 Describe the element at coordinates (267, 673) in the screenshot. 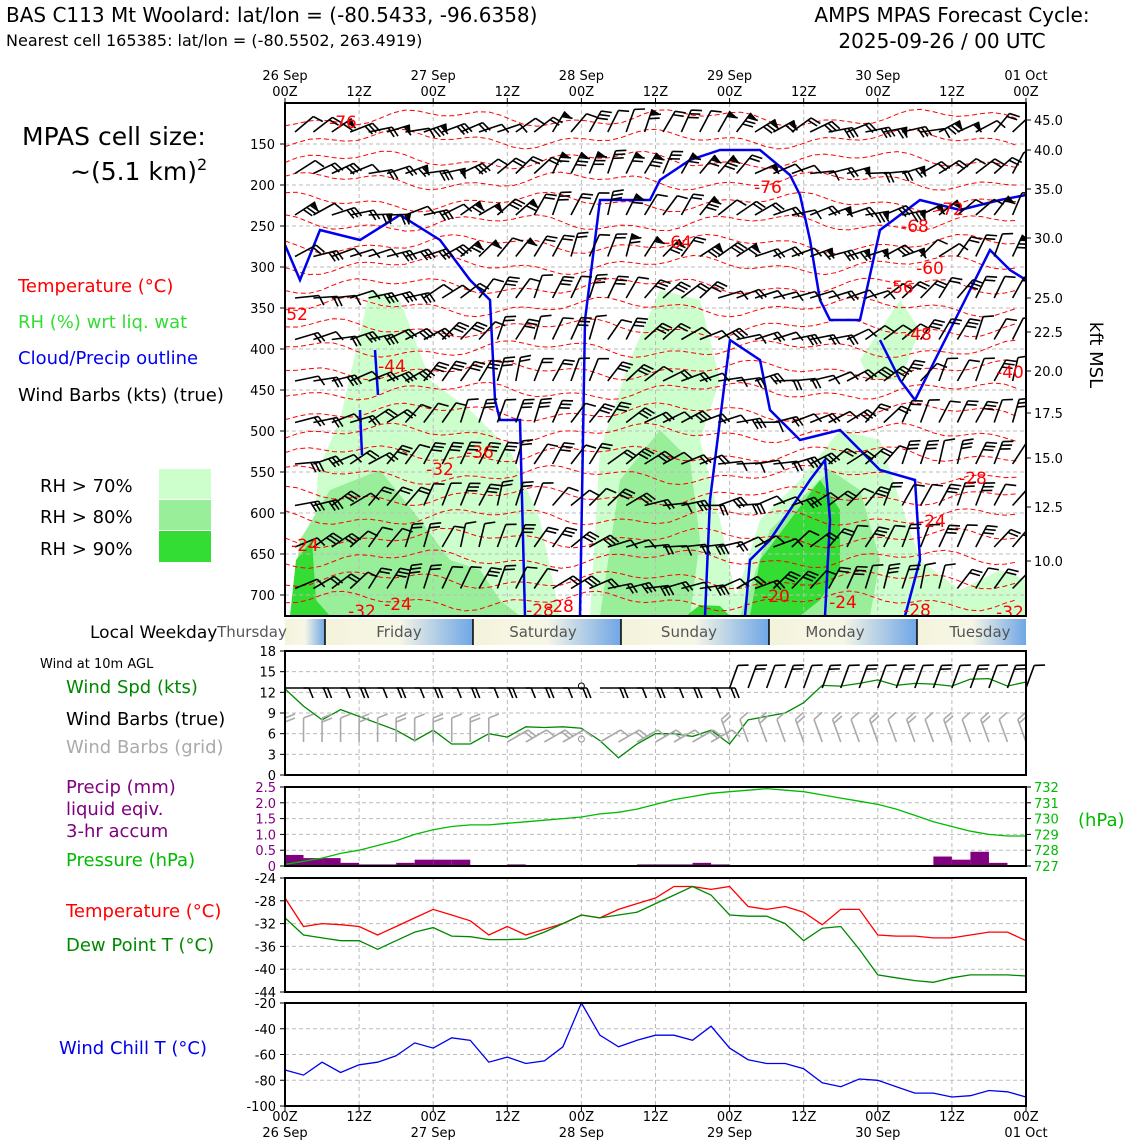

I see `y-tick-label: 15` at that location.